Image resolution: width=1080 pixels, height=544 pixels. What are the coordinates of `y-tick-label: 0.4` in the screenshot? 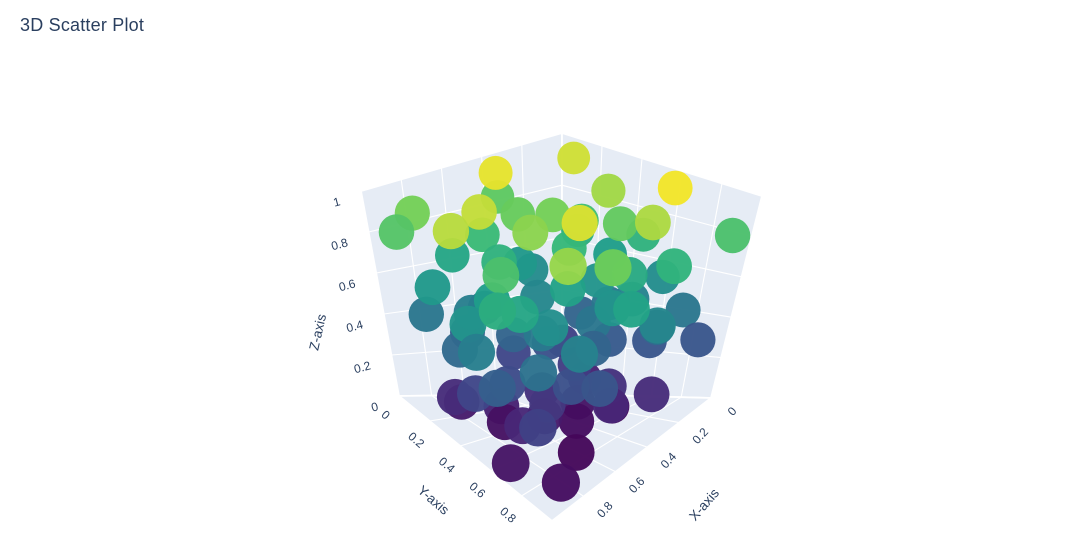 It's located at (447, 465).